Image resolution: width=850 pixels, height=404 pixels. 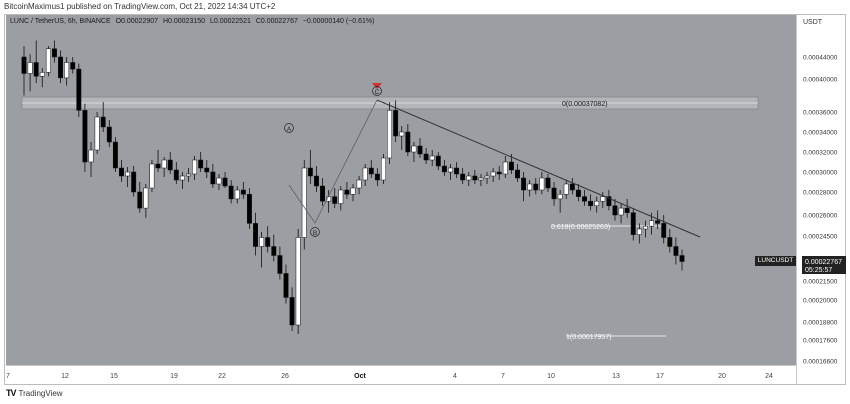 What do you see at coordinates (538, 168) in the screenshot?
I see `descending-trendline` at bounding box center [538, 168].